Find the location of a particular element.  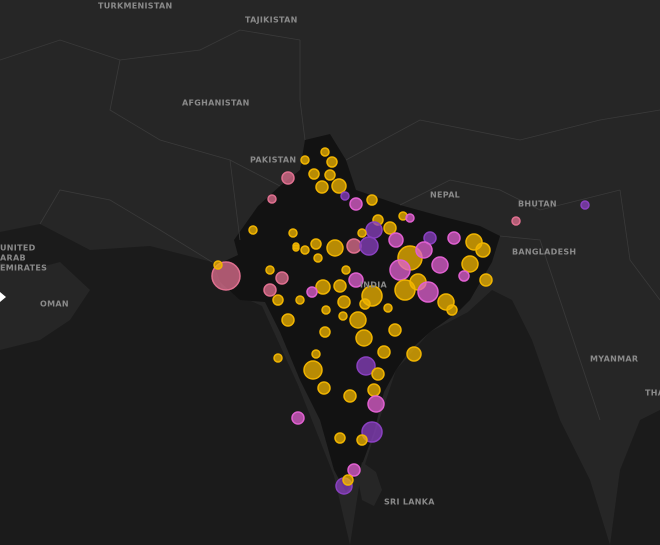

sea-east is located at coordinates (635, 477).